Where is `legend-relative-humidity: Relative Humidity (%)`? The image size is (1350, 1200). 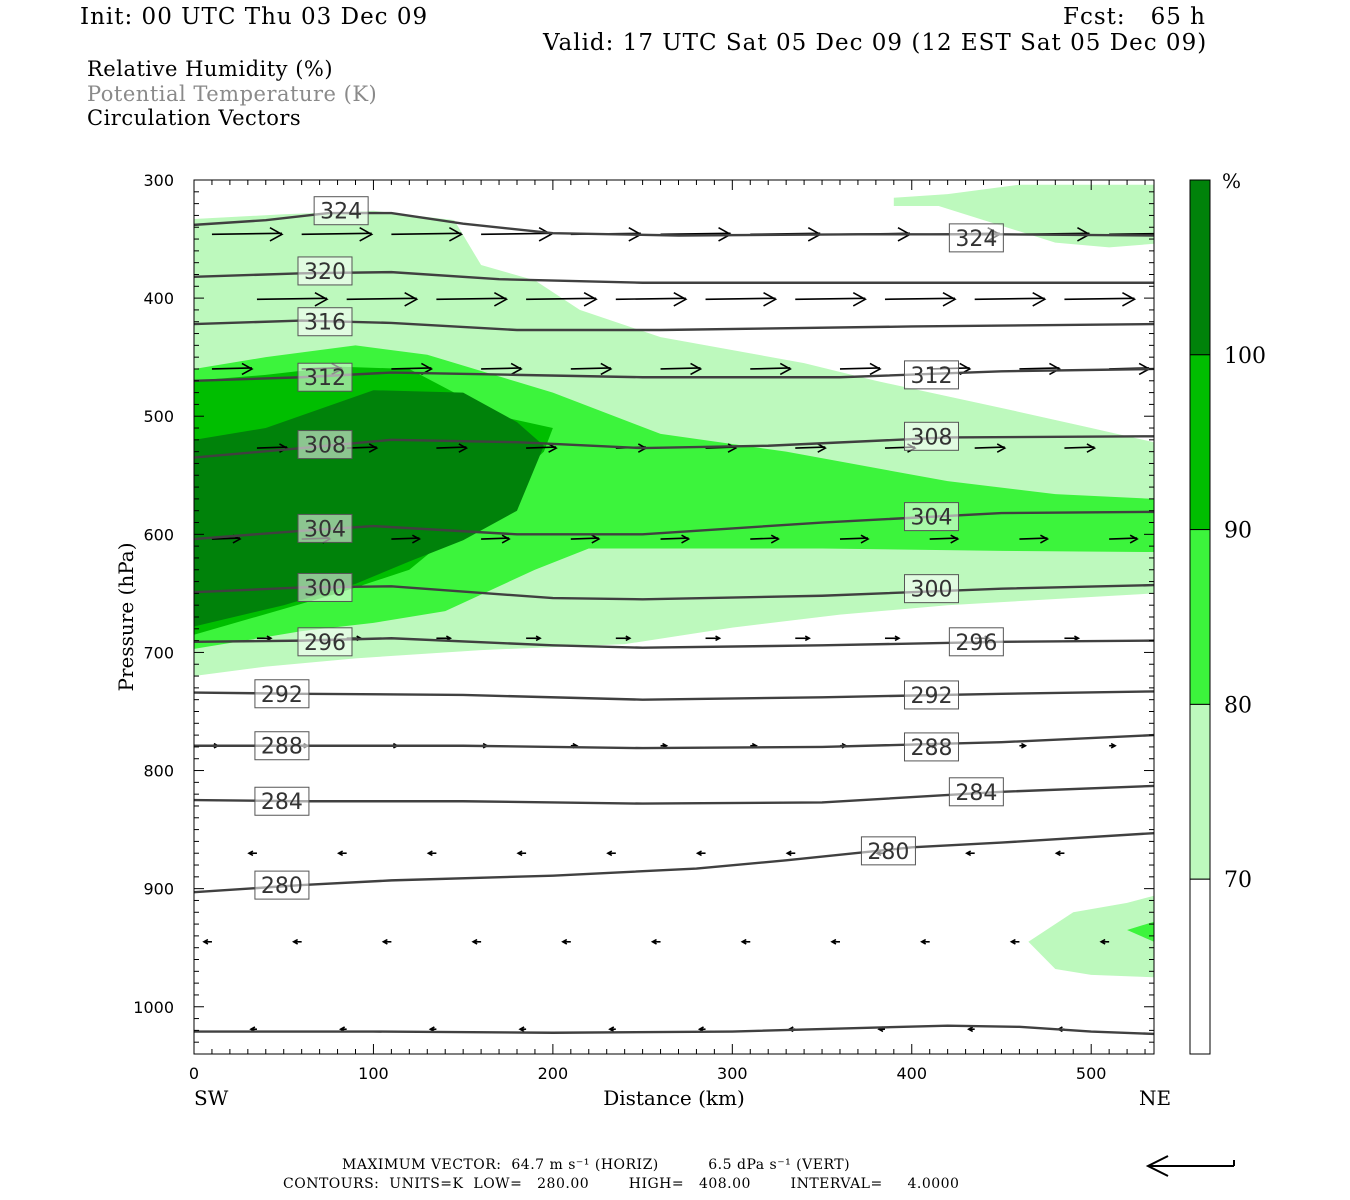
legend-relative-humidity: Relative Humidity (%) is located at coordinates (210, 69).